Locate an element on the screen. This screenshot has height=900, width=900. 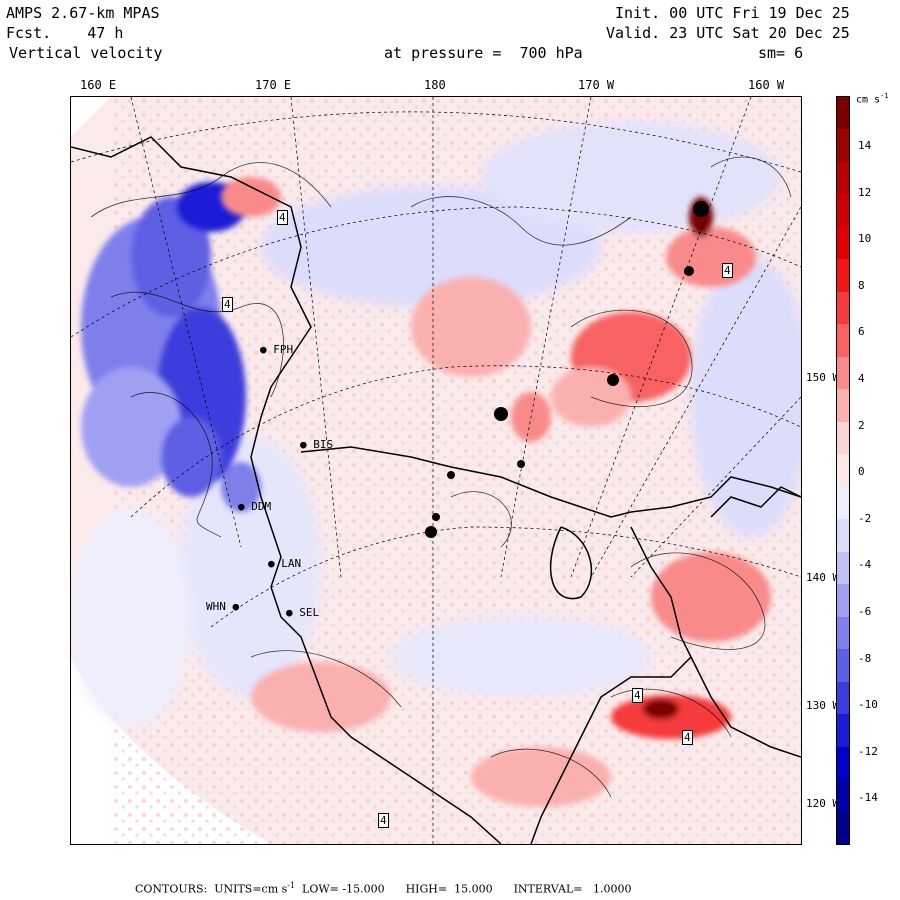
colorbar-tick-label: 0 is located at coordinates (861, 472).